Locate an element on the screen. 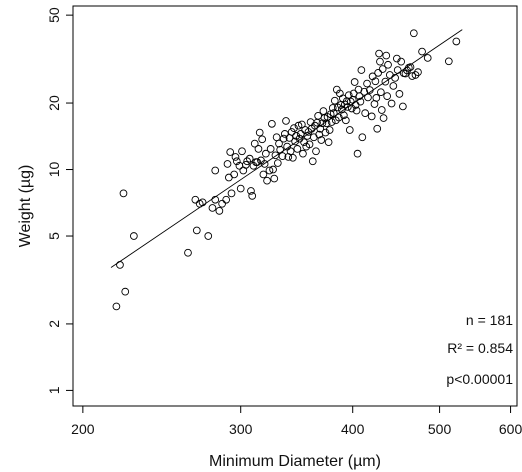  x-tick-label-3: 500 is located at coordinates (440, 429).